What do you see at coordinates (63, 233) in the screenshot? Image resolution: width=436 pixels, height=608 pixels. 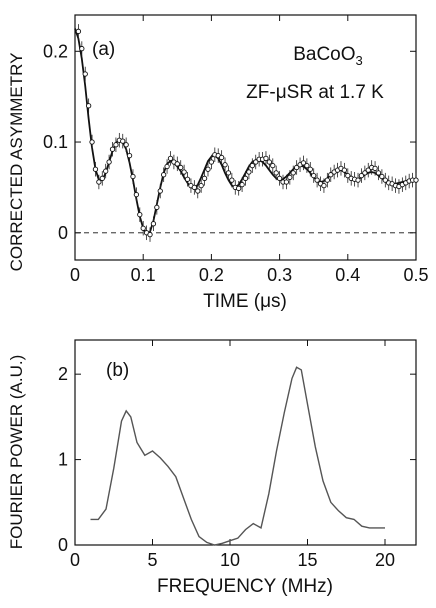 I see `panel-a-y-tick-label: 0` at bounding box center [63, 233].